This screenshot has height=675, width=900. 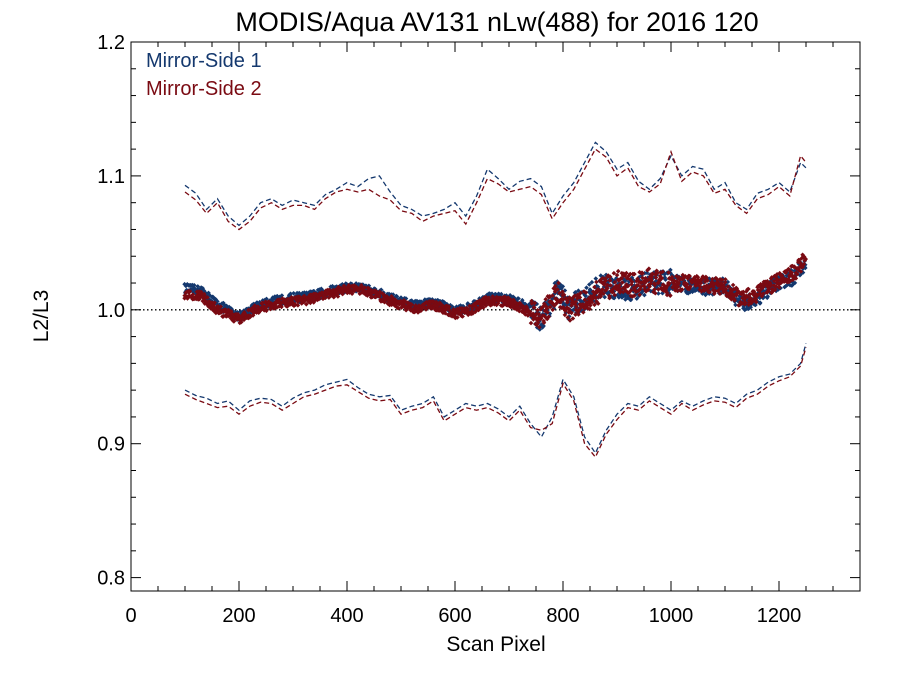 What do you see at coordinates (111, 579) in the screenshot?
I see `y-tick-label: 0.8` at bounding box center [111, 579].